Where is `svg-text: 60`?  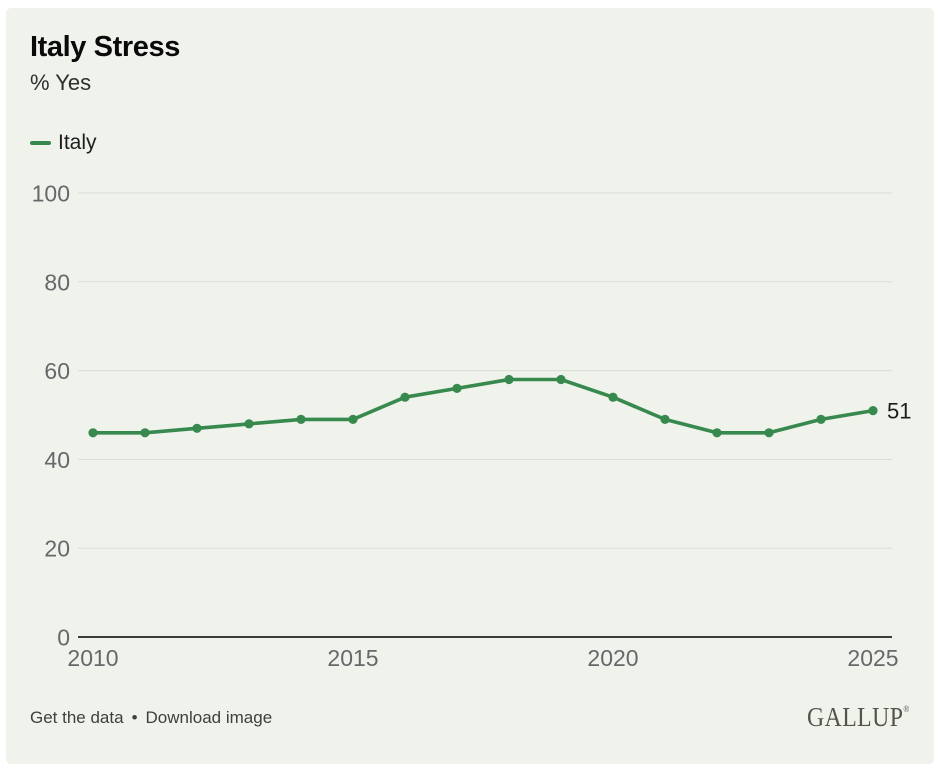 svg-text: 60 is located at coordinates (57, 371).